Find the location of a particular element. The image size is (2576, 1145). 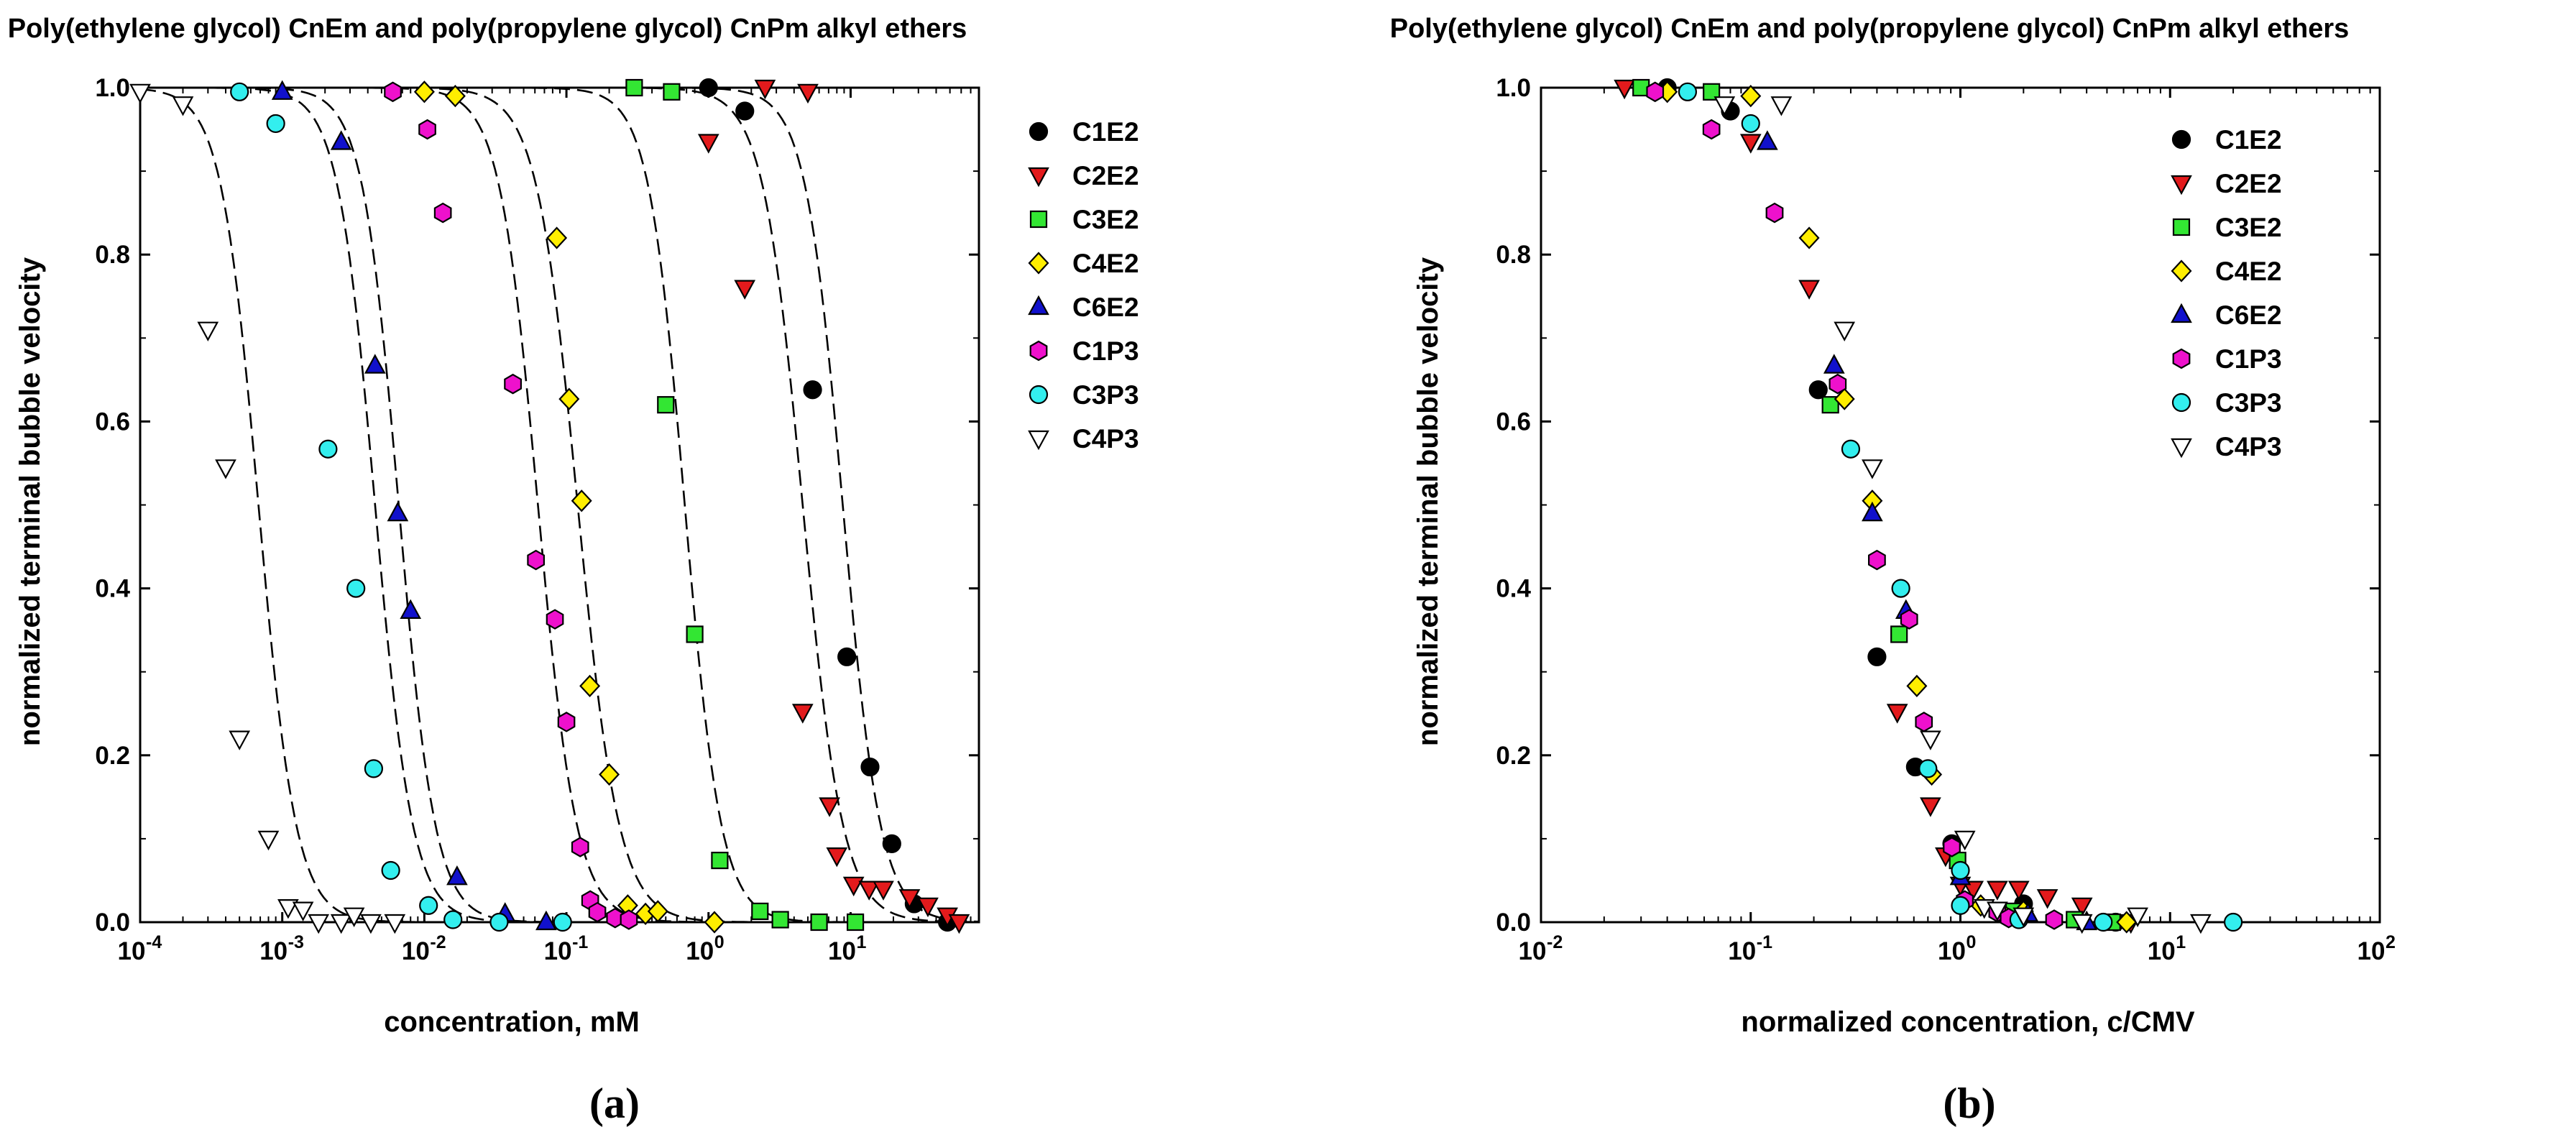

panel-b-legend-marker-c2e2 is located at coordinates (2181, 185).